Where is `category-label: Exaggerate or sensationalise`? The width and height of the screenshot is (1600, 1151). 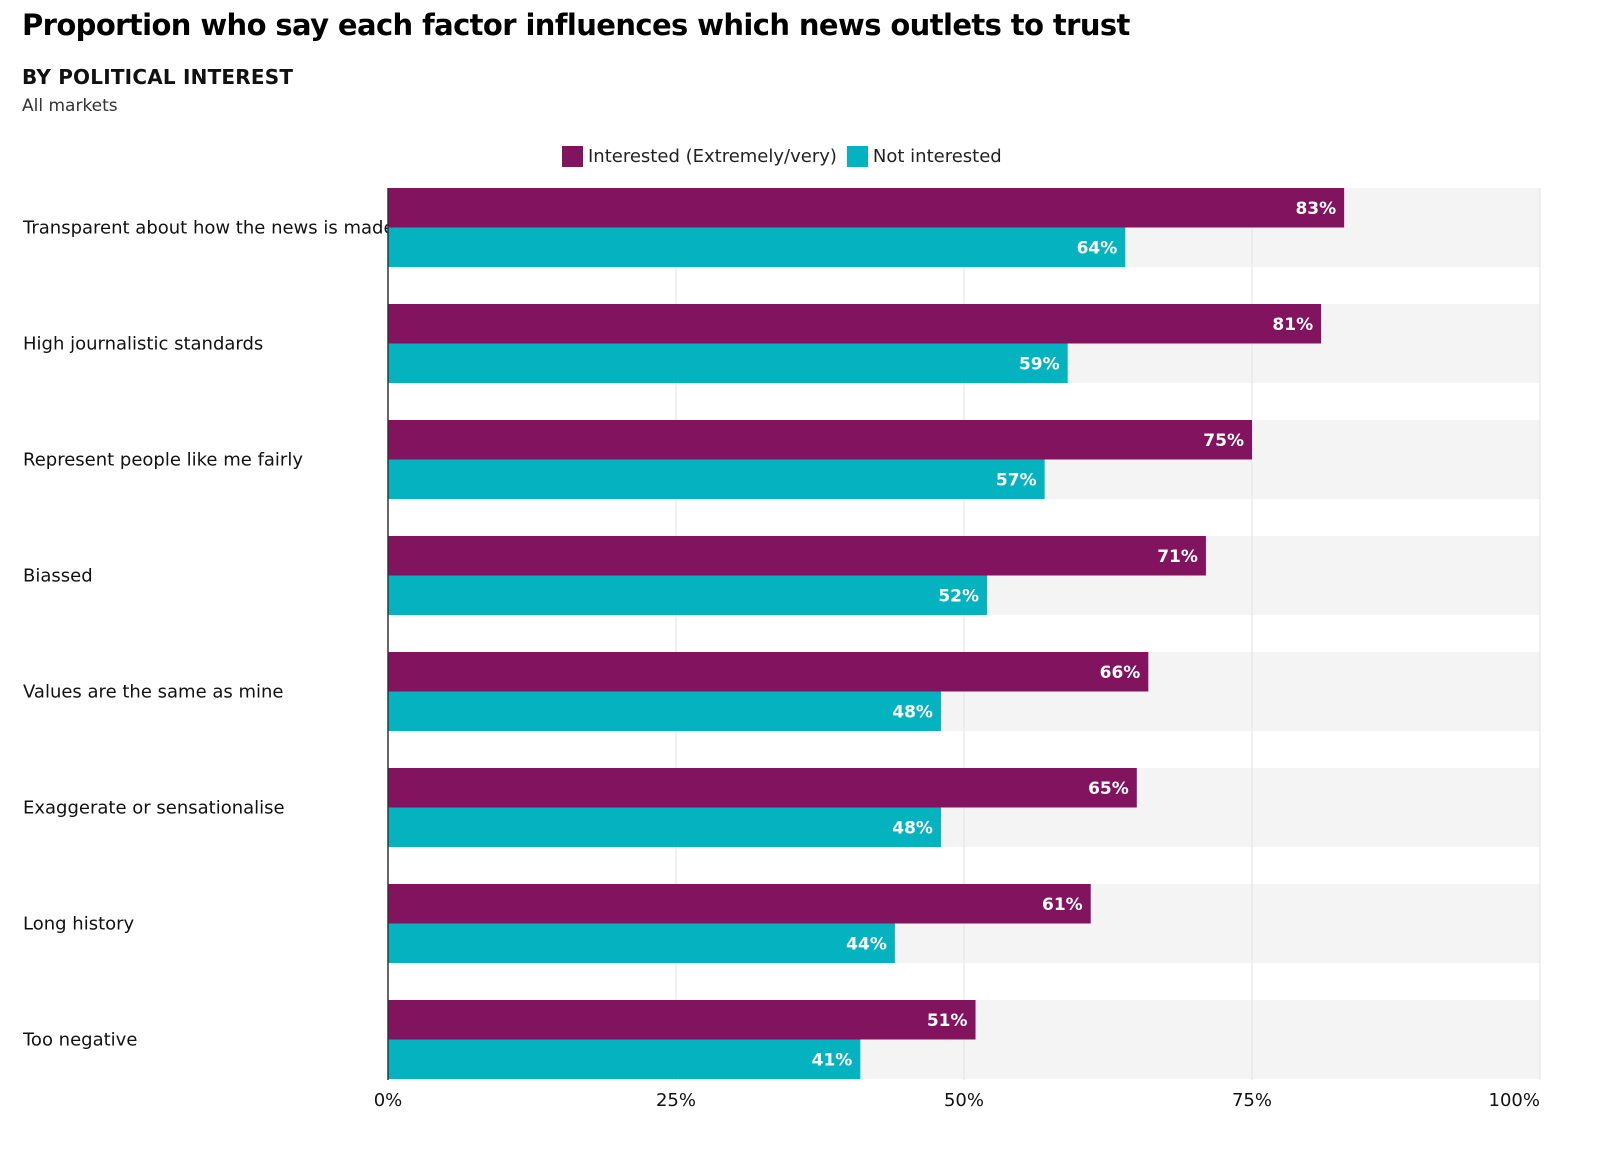
category-label: Exaggerate or sensationalise is located at coordinates (154, 808).